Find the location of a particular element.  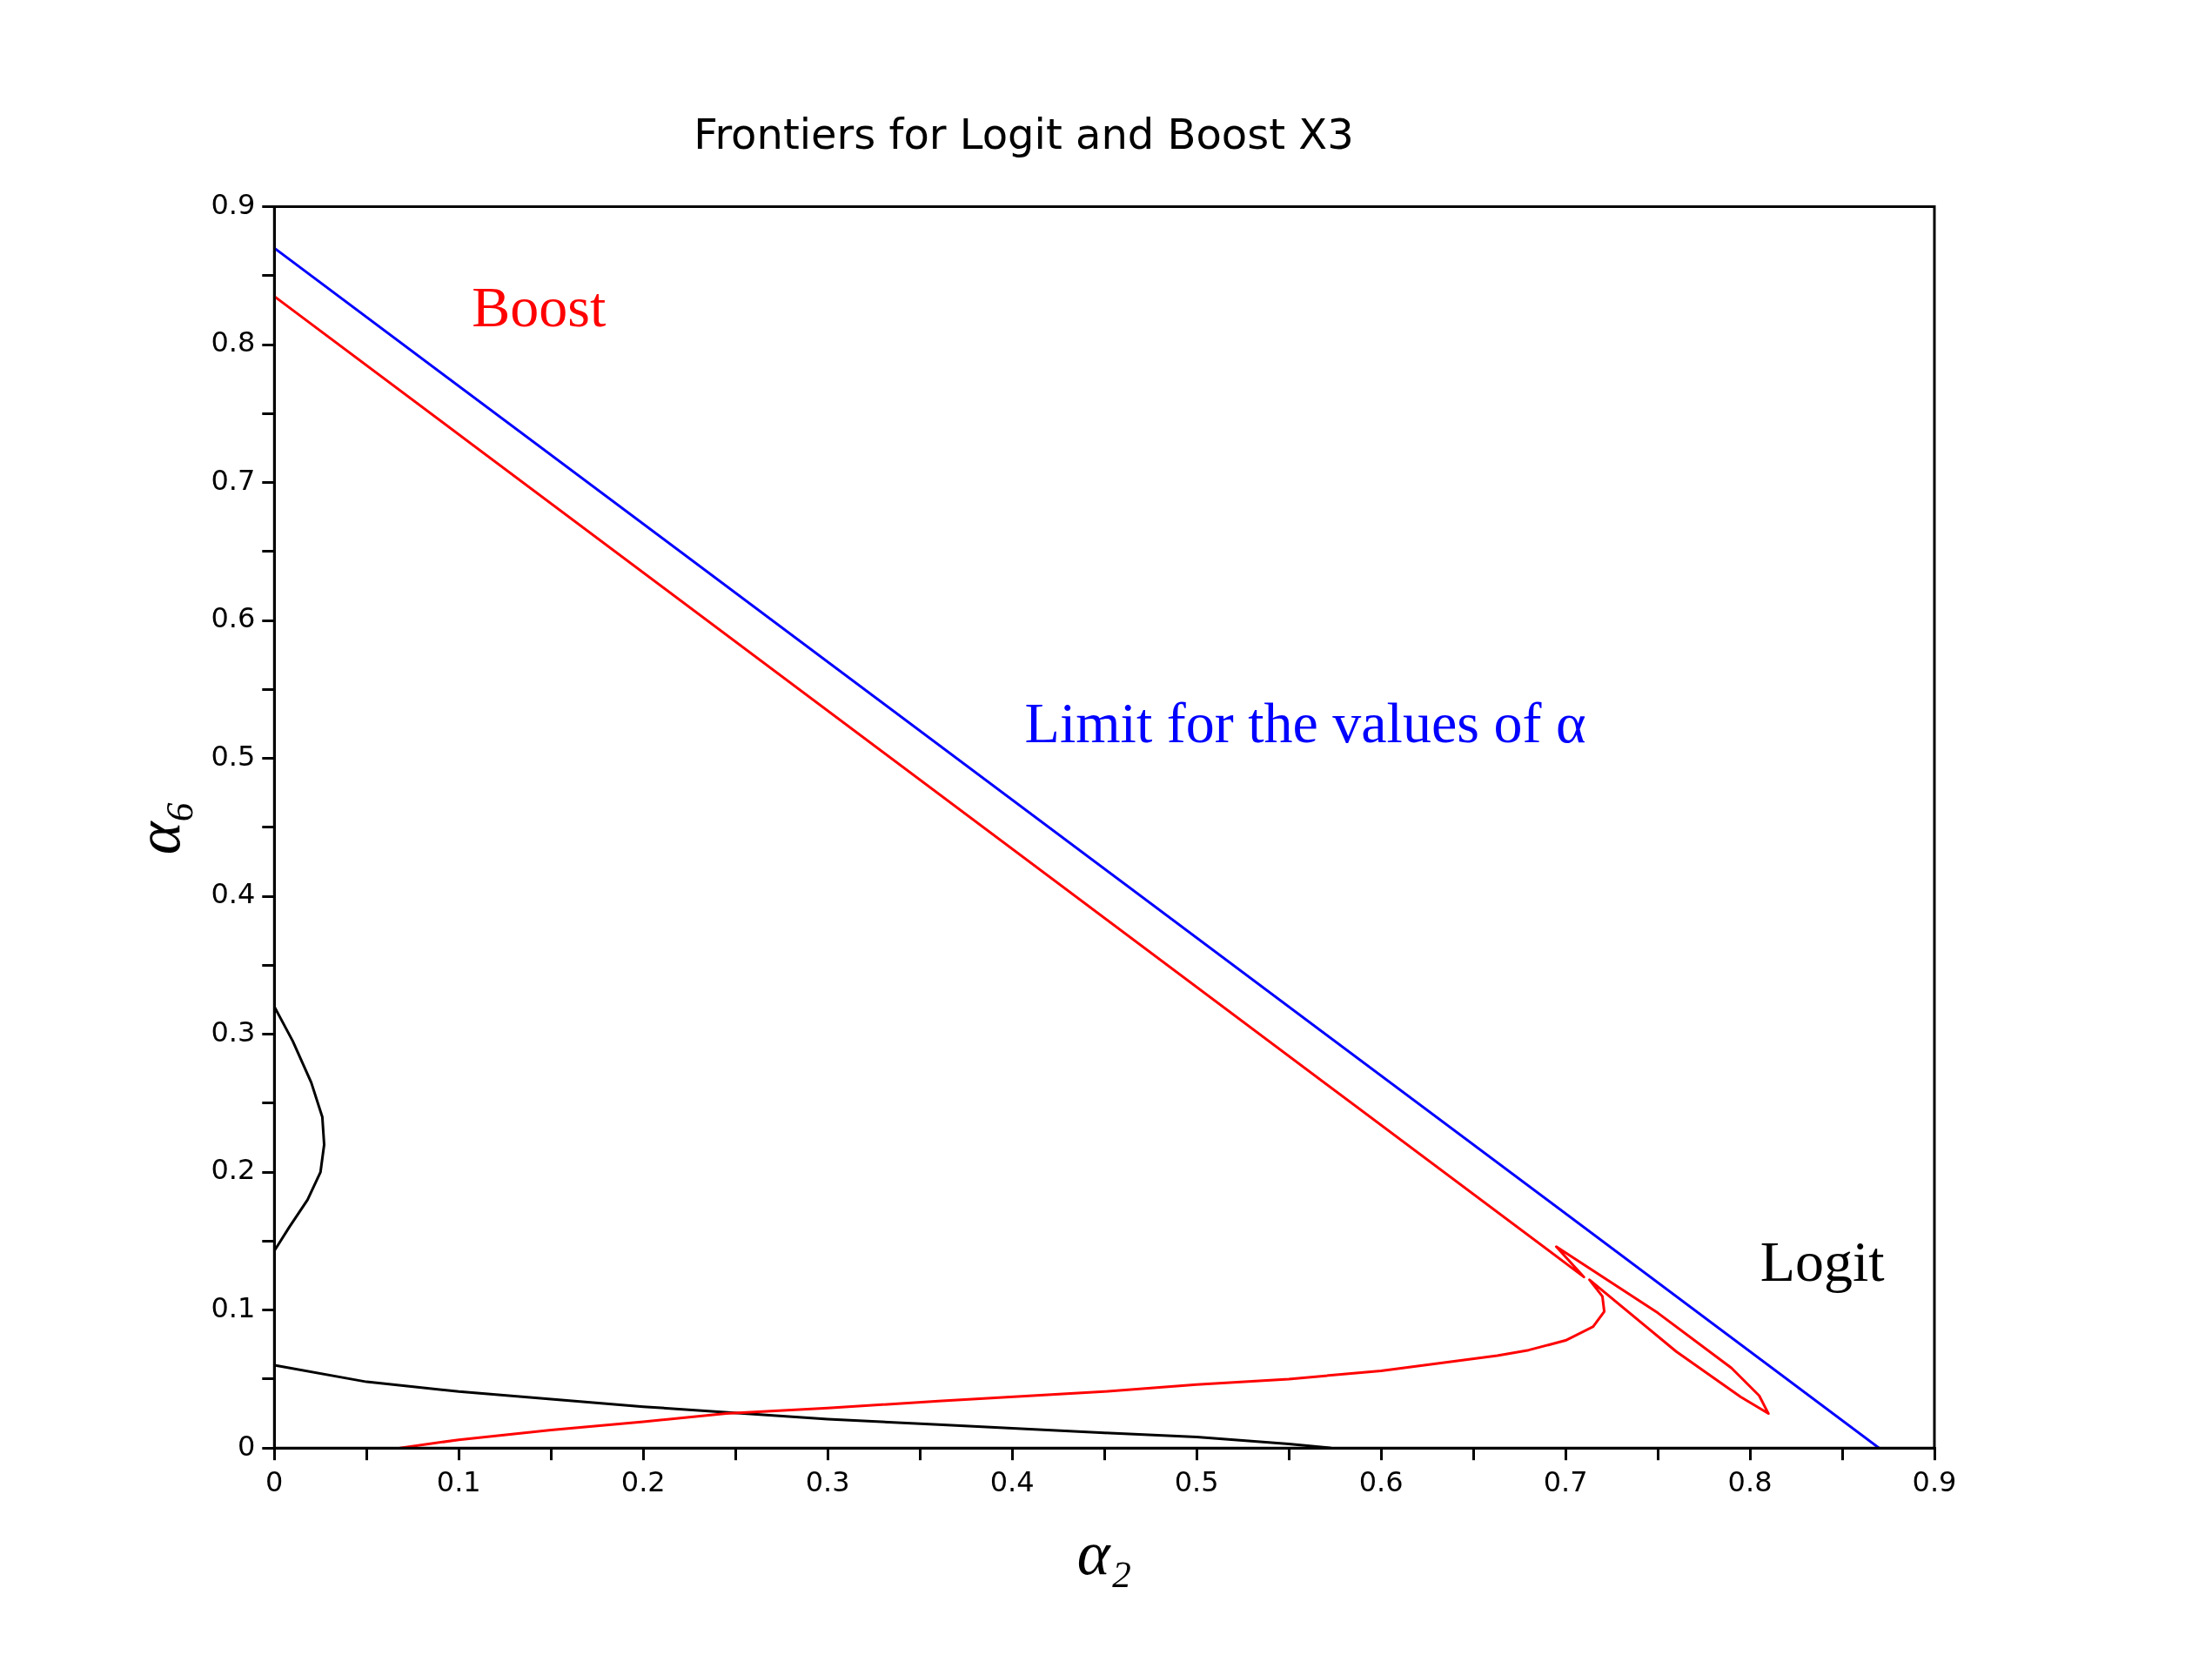

y-tick-label: 0.3 is located at coordinates (234, 1031).